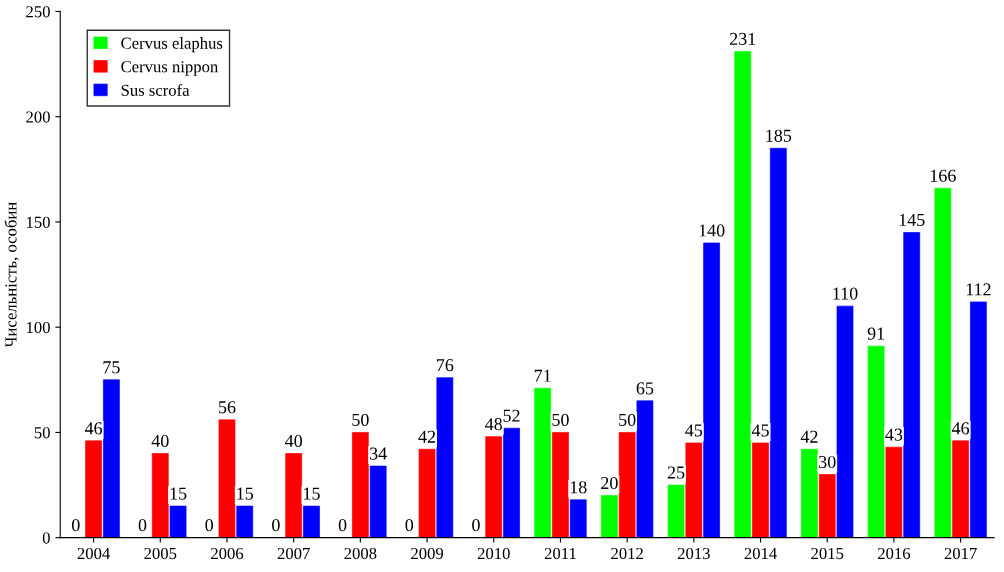  Describe the element at coordinates (38, 12) in the screenshot. I see `y-tick-label: 250` at that location.